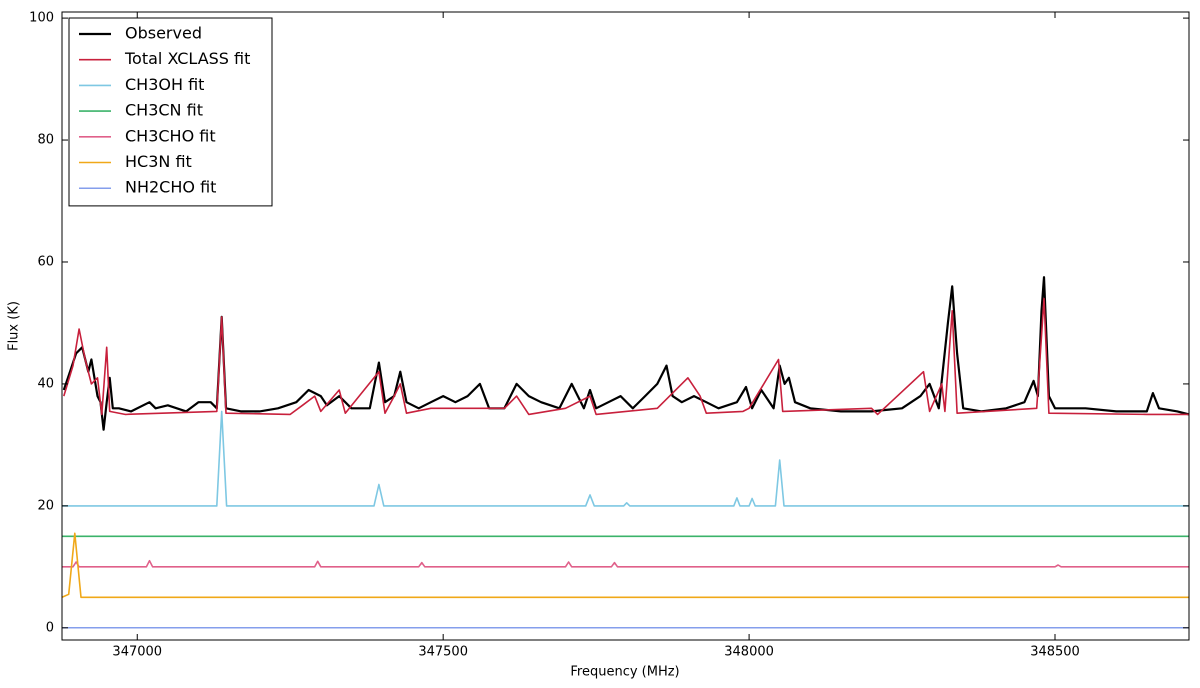 The height and width of the screenshot is (688, 1200). What do you see at coordinates (164, 84) in the screenshot?
I see `legend-label: CH3OH fit` at bounding box center [164, 84].